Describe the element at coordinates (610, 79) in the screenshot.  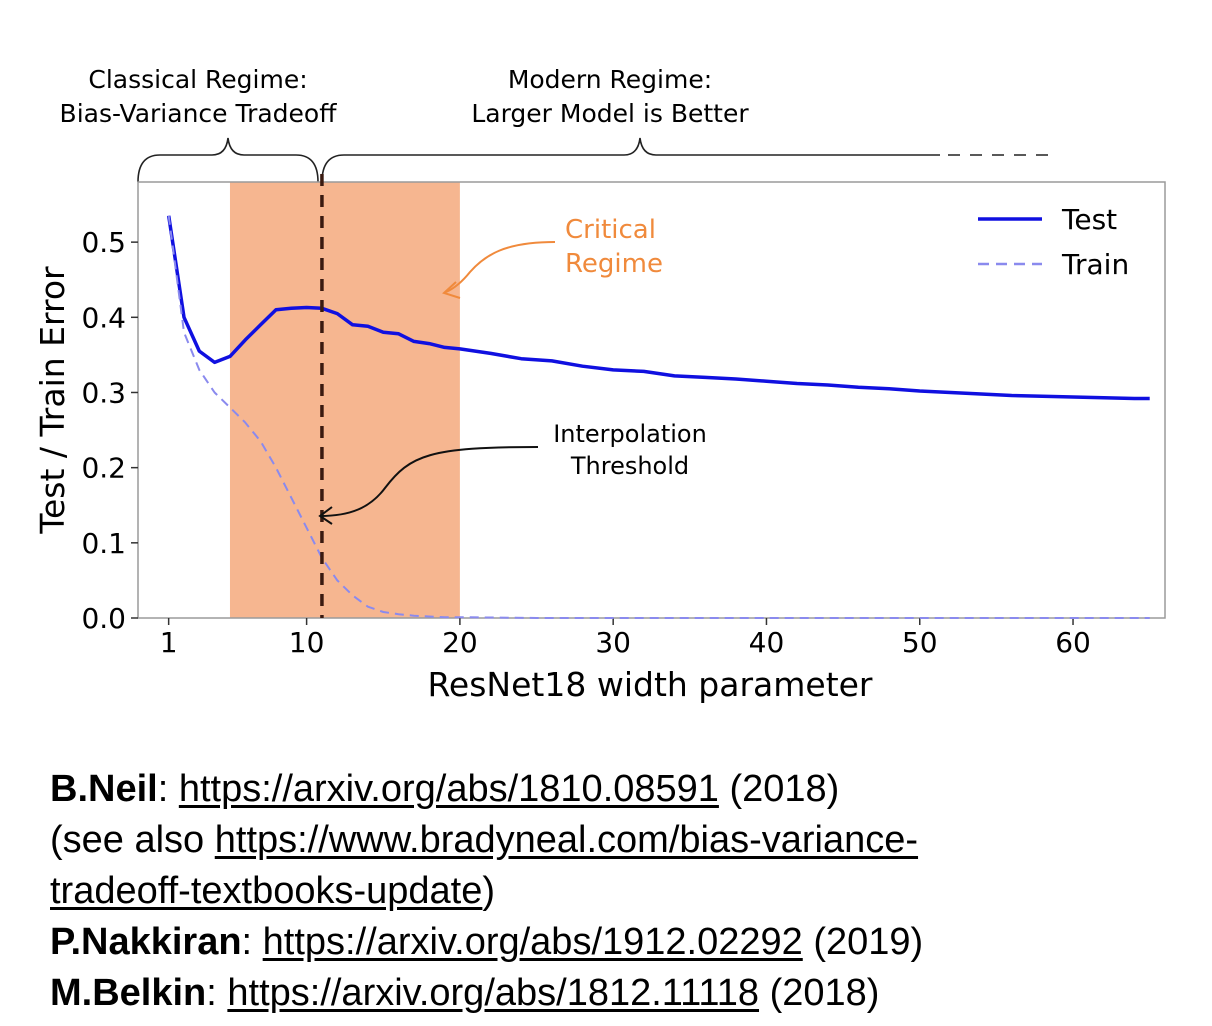
I see `modern-regime-label-line1: Modern Regime:` at that location.